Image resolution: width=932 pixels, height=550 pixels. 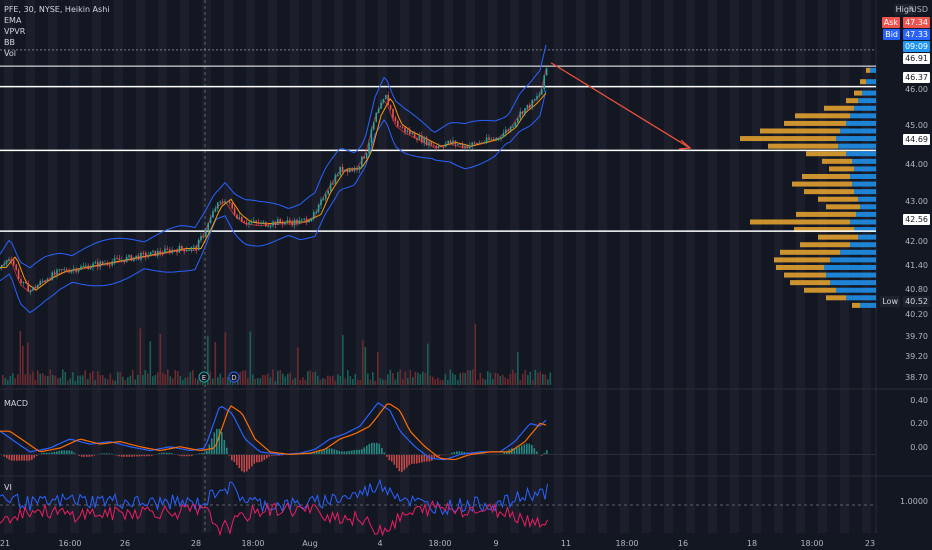 What do you see at coordinates (16, 403) in the screenshot?
I see `macd-label: MACD` at bounding box center [16, 403].